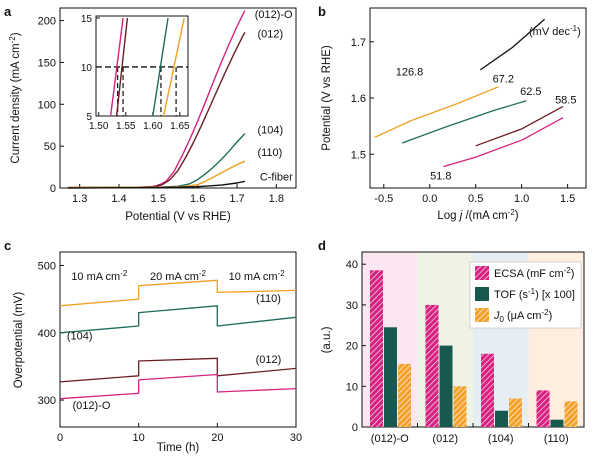  Describe the element at coordinates (19, 340) in the screenshot. I see `panel-c-y-label: Overpotential (mV)` at that location.